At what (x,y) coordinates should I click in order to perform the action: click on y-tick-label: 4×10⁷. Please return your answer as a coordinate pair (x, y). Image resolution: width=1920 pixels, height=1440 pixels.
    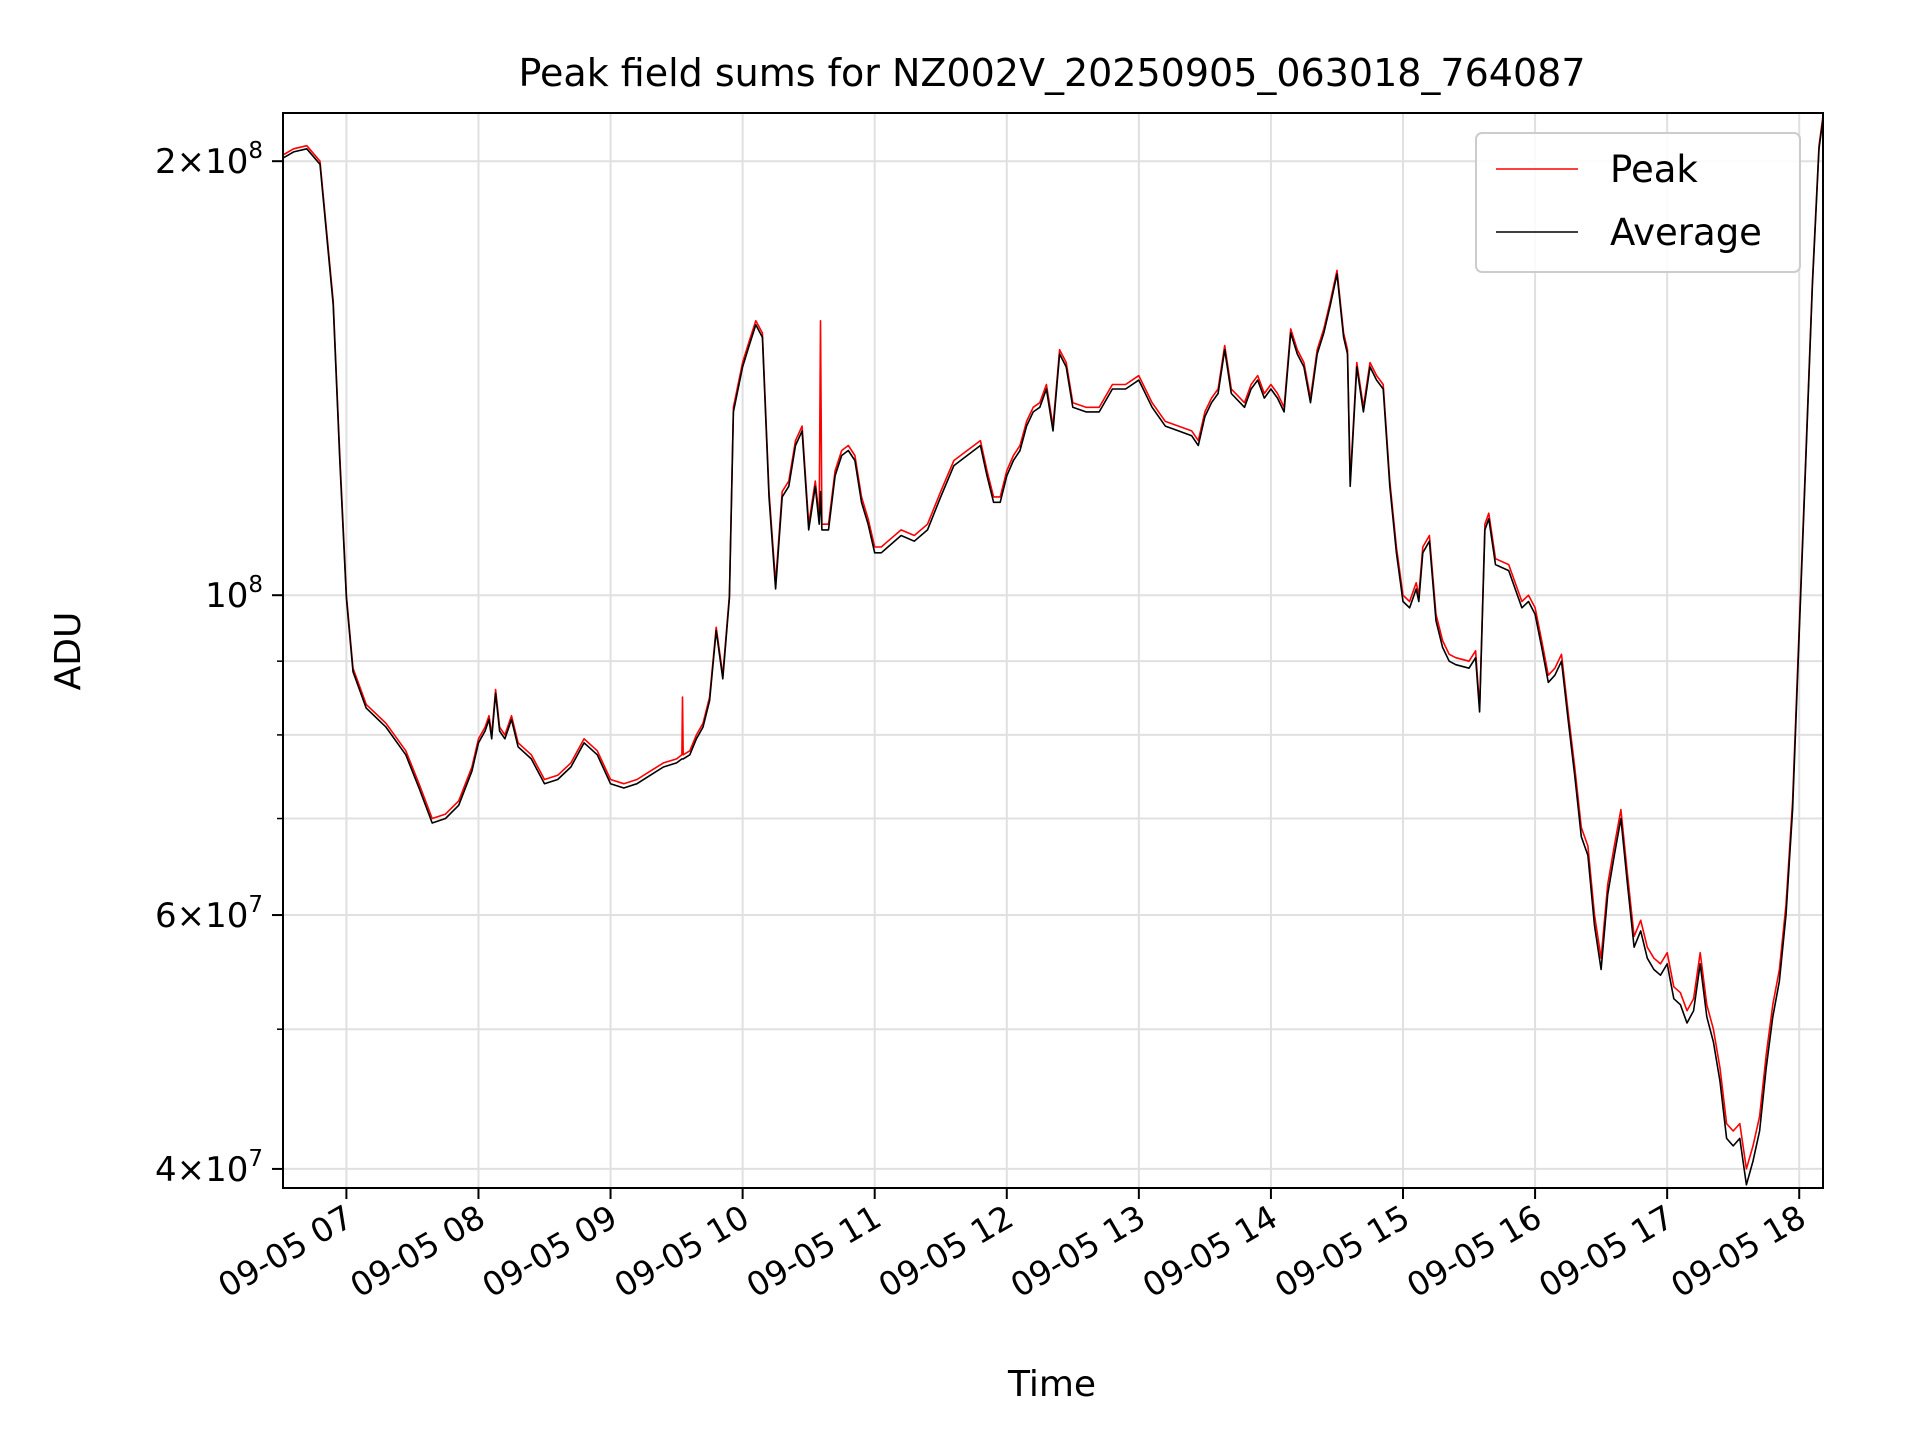
    Looking at the image, I should click on (209, 1168).